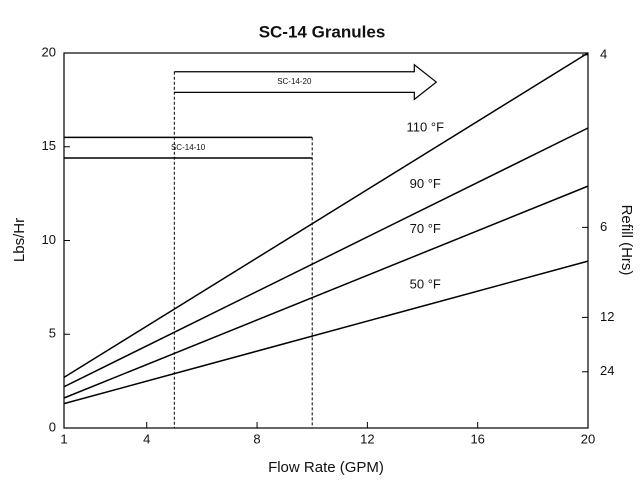 This screenshot has height=491, width=644. What do you see at coordinates (52, 426) in the screenshot?
I see `y-tick-label: 0` at bounding box center [52, 426].